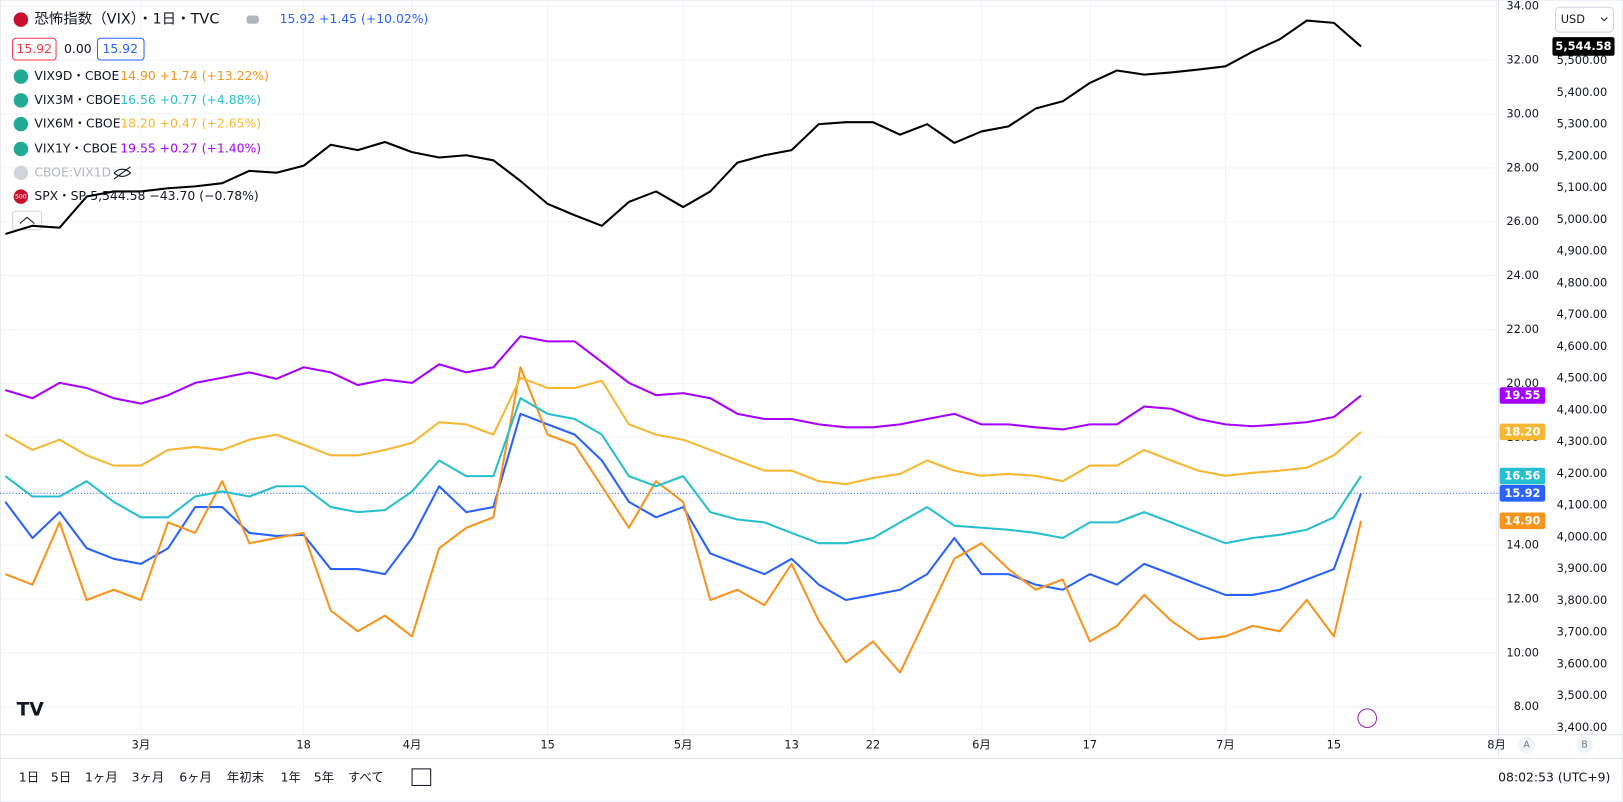 Image resolution: width=1623 pixels, height=802 pixels. Describe the element at coordinates (291, 777) in the screenshot. I see `timeframe-button: 1年` at that location.